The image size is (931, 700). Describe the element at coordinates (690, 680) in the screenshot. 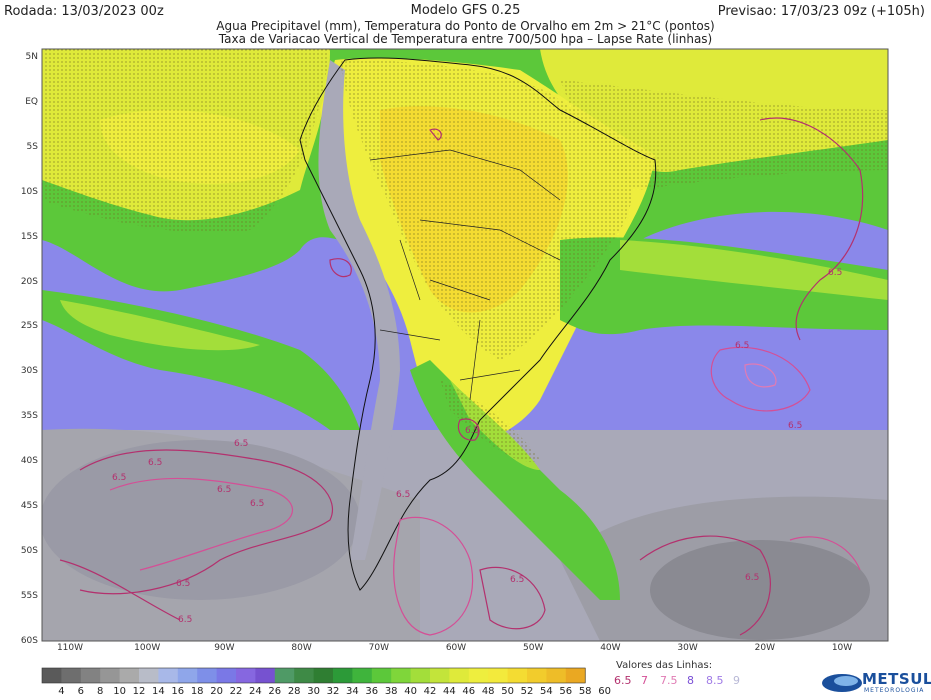

I see `line-value: 8` at that location.